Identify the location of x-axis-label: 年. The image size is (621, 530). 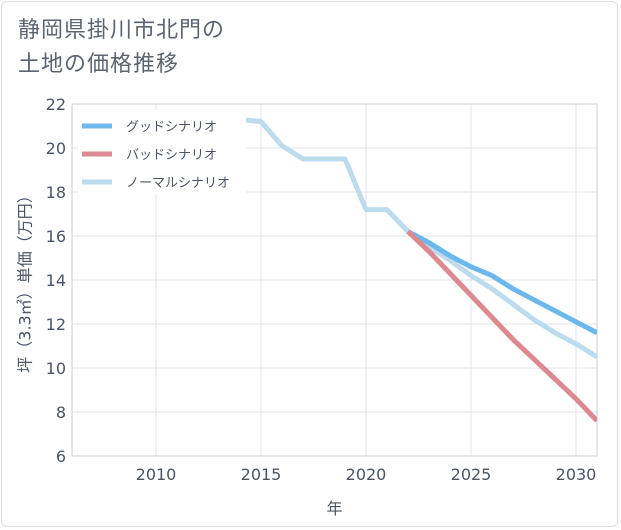
(334, 508).